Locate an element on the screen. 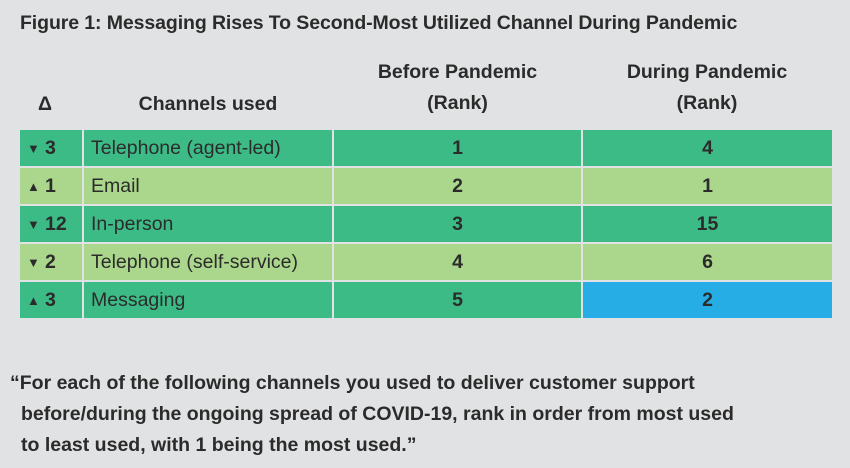 The height and width of the screenshot is (468, 850). delta-cell: ▼ 3 is located at coordinates (51, 148).